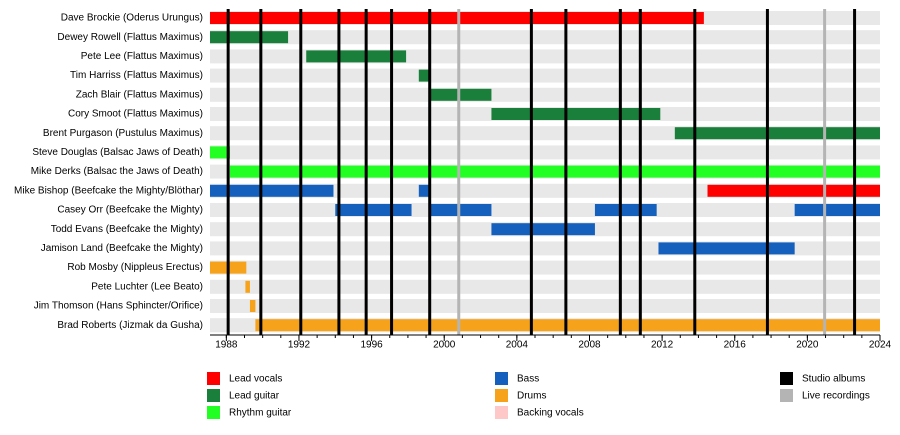 The width and height of the screenshot is (900, 435). I want to click on legend-label: Lead vocals, so click(255, 379).